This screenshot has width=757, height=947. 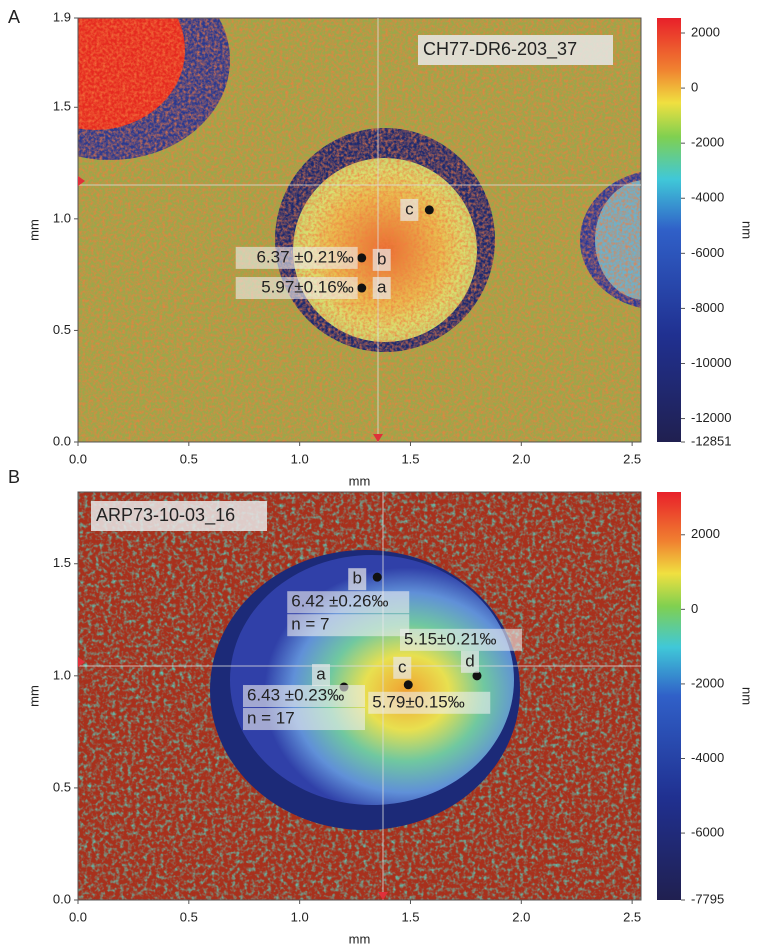 I want to click on sample-label: ARP73-10-03_16, so click(x=165, y=515).